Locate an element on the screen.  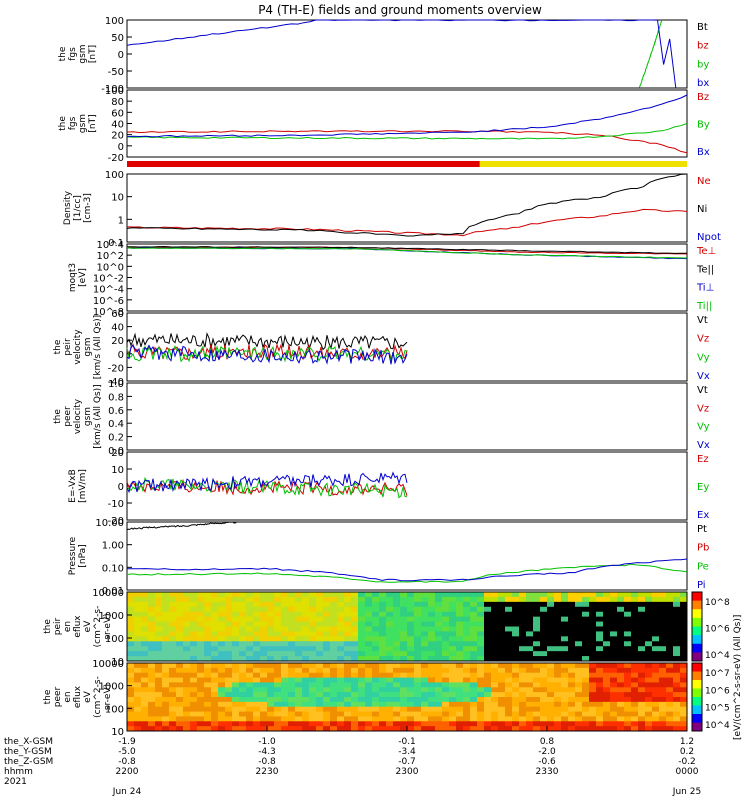
series-line-By is located at coordinates (407, 131).